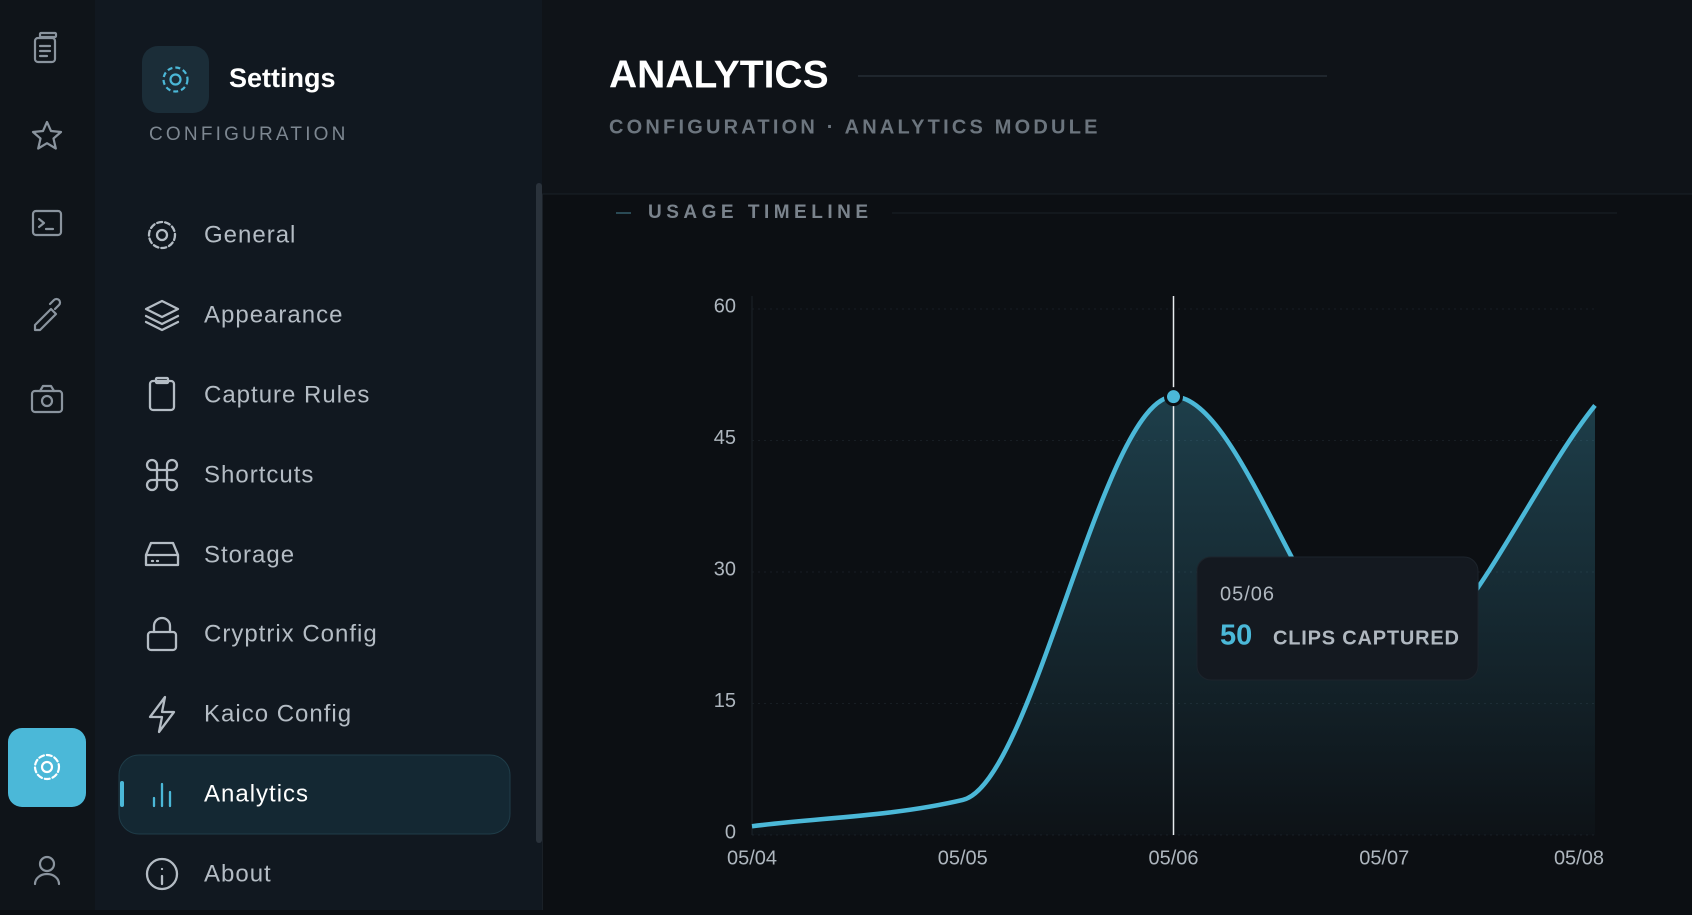 The height and width of the screenshot is (915, 1692). What do you see at coordinates (1247, 594) in the screenshot?
I see `tooltip-date: 05/06` at bounding box center [1247, 594].